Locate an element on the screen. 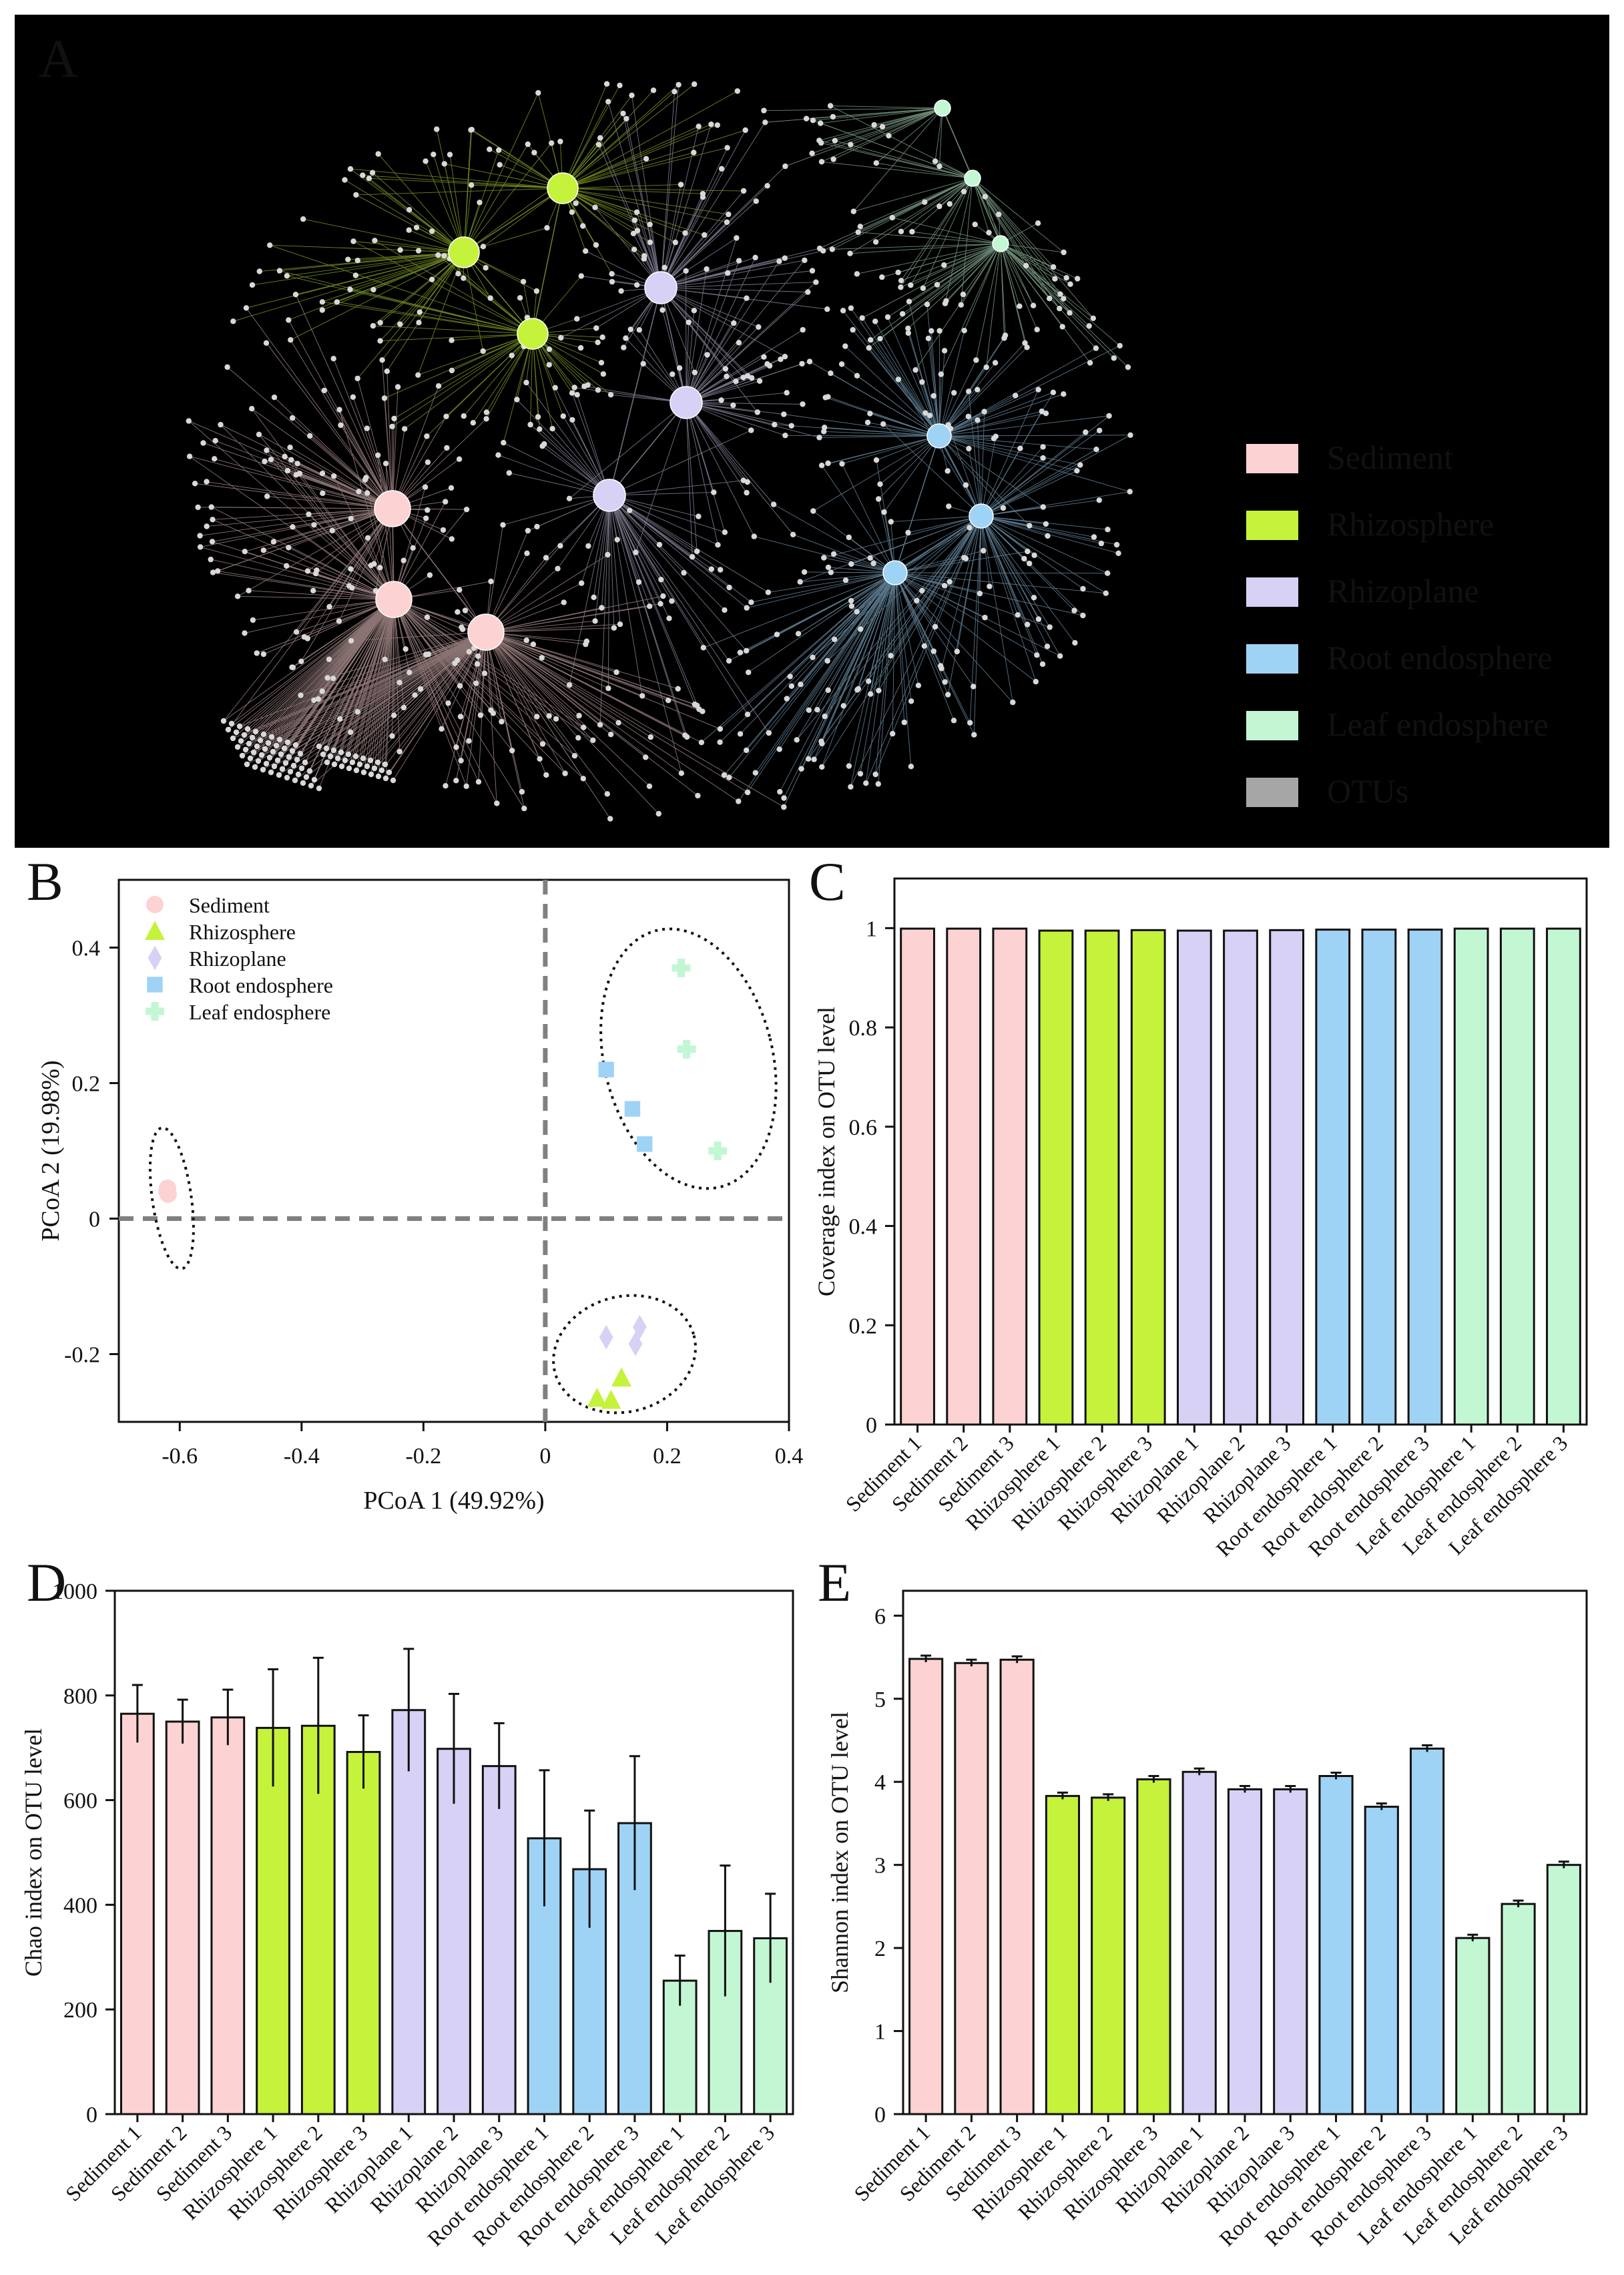 The width and height of the screenshot is (1624, 2275). legend-swatch is located at coordinates (1272, 525).